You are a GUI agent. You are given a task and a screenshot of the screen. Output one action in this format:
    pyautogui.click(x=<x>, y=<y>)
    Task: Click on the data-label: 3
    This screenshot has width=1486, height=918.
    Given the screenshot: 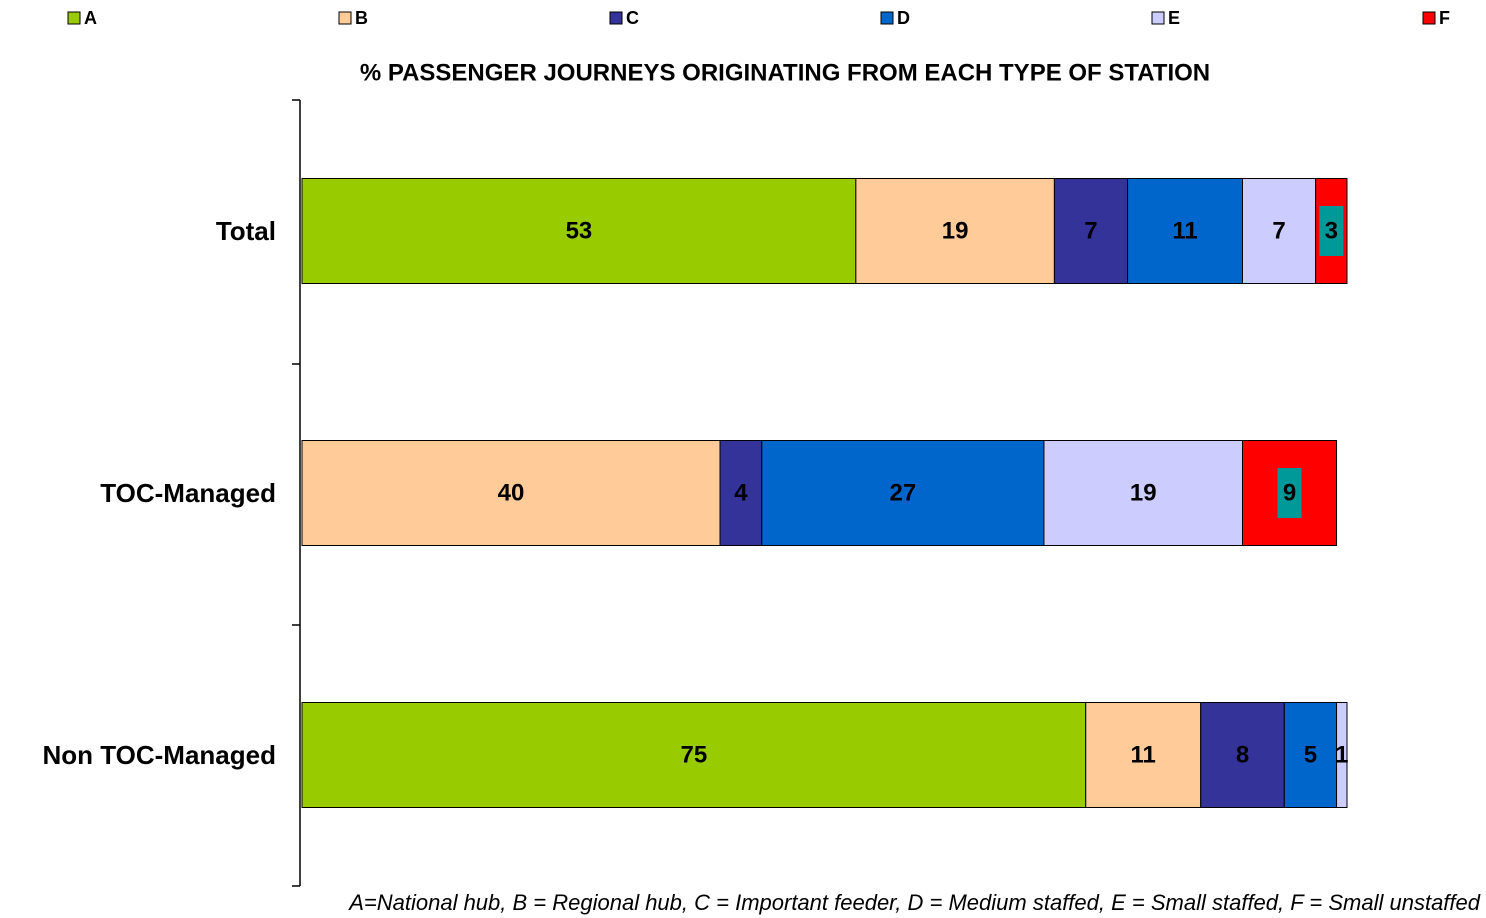 What is the action you would take?
    pyautogui.click(x=1331, y=230)
    